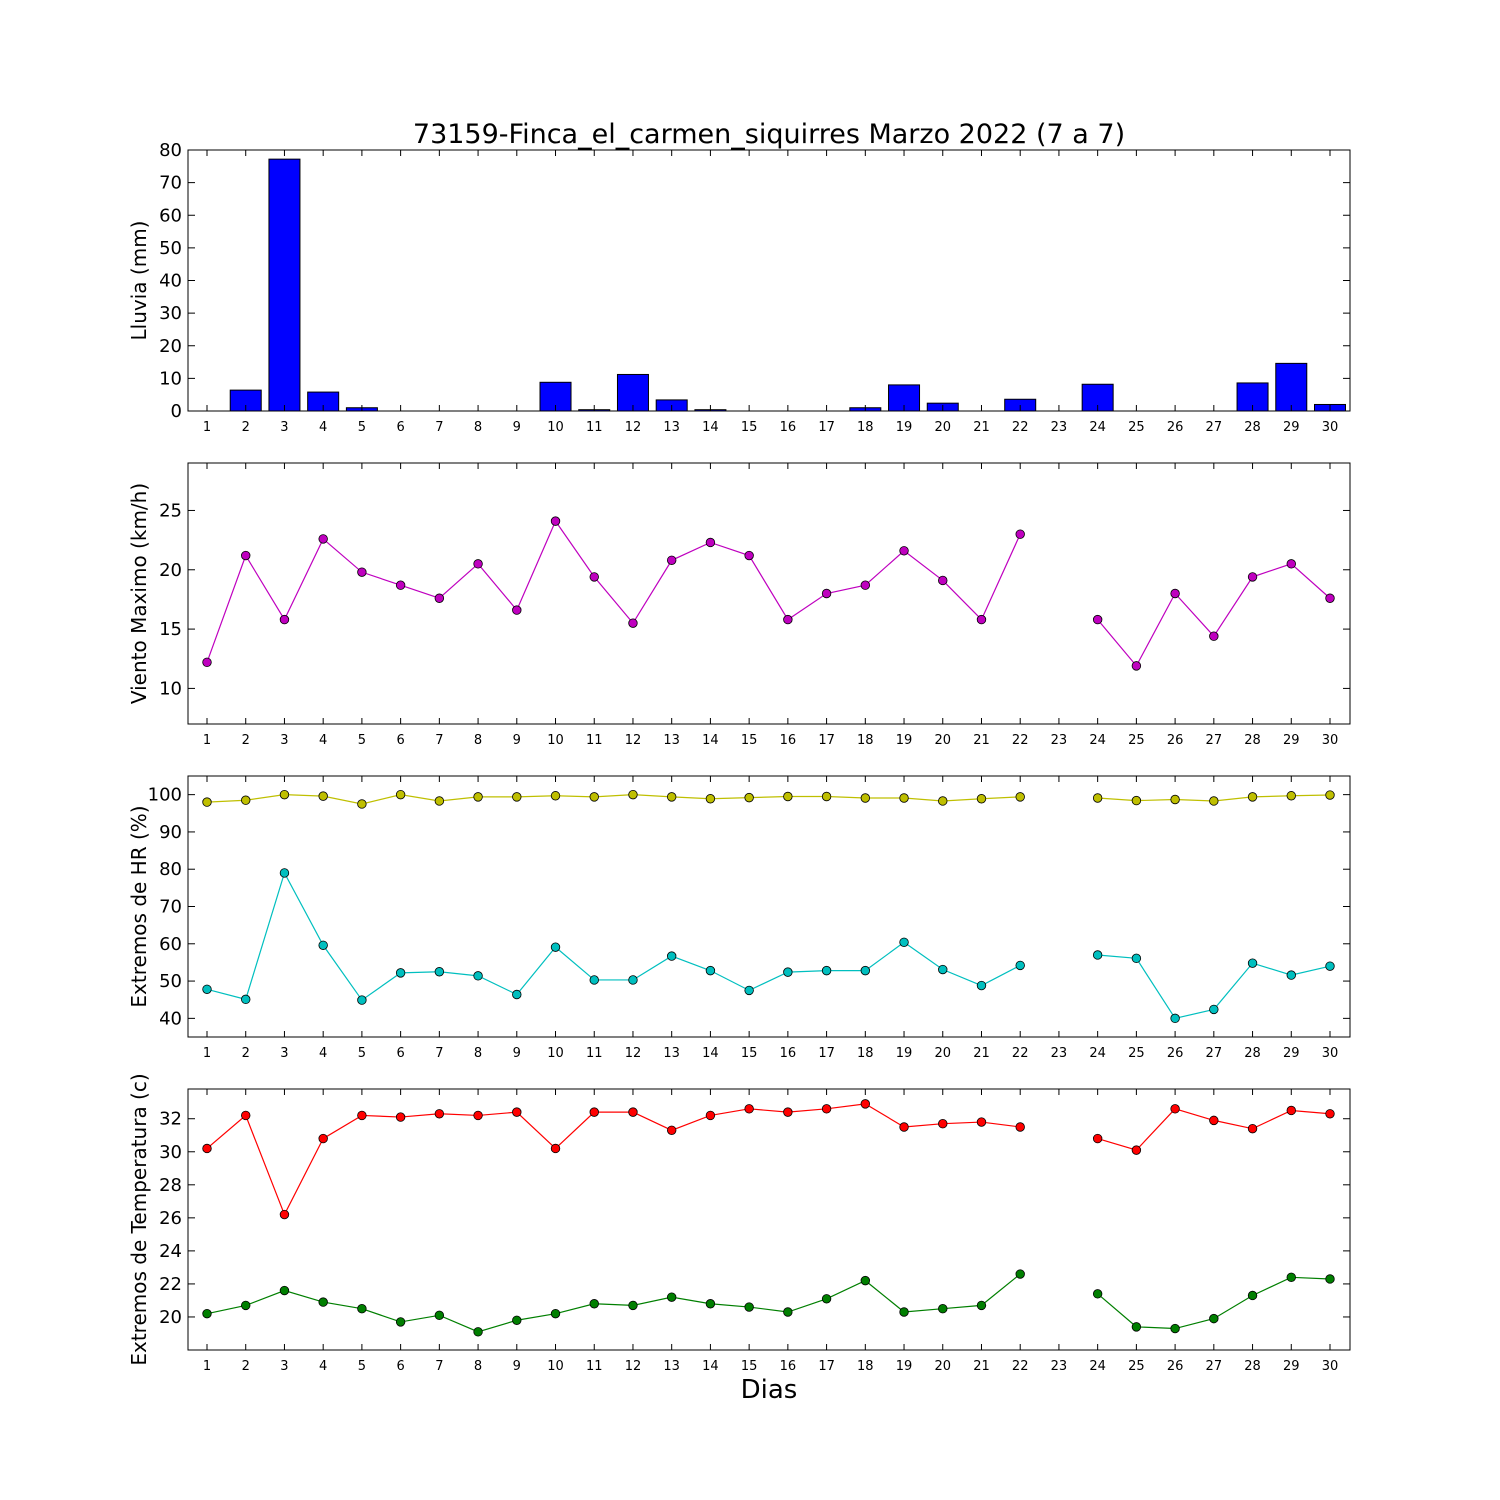 This screenshot has width=1500, height=1500. Describe the element at coordinates (170, 1284) in the screenshot. I see `y-tick-label: 22` at that location.